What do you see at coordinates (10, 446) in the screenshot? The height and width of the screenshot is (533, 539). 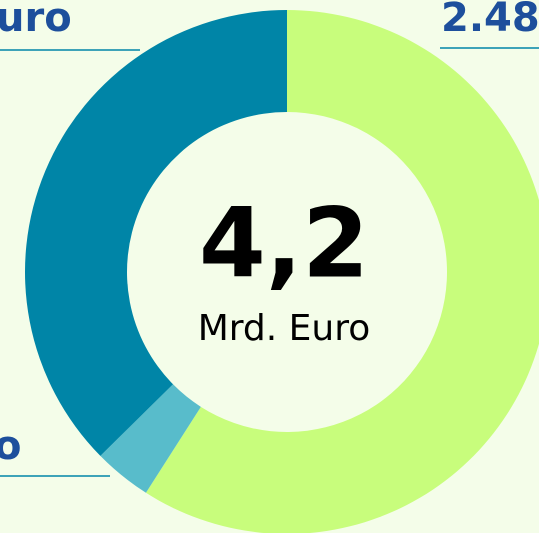 I see `annotation: o` at bounding box center [10, 446].